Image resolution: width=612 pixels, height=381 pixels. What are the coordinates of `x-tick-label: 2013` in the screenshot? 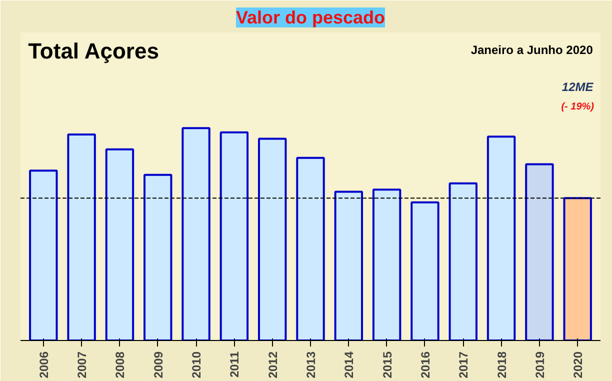 It's located at (311, 364).